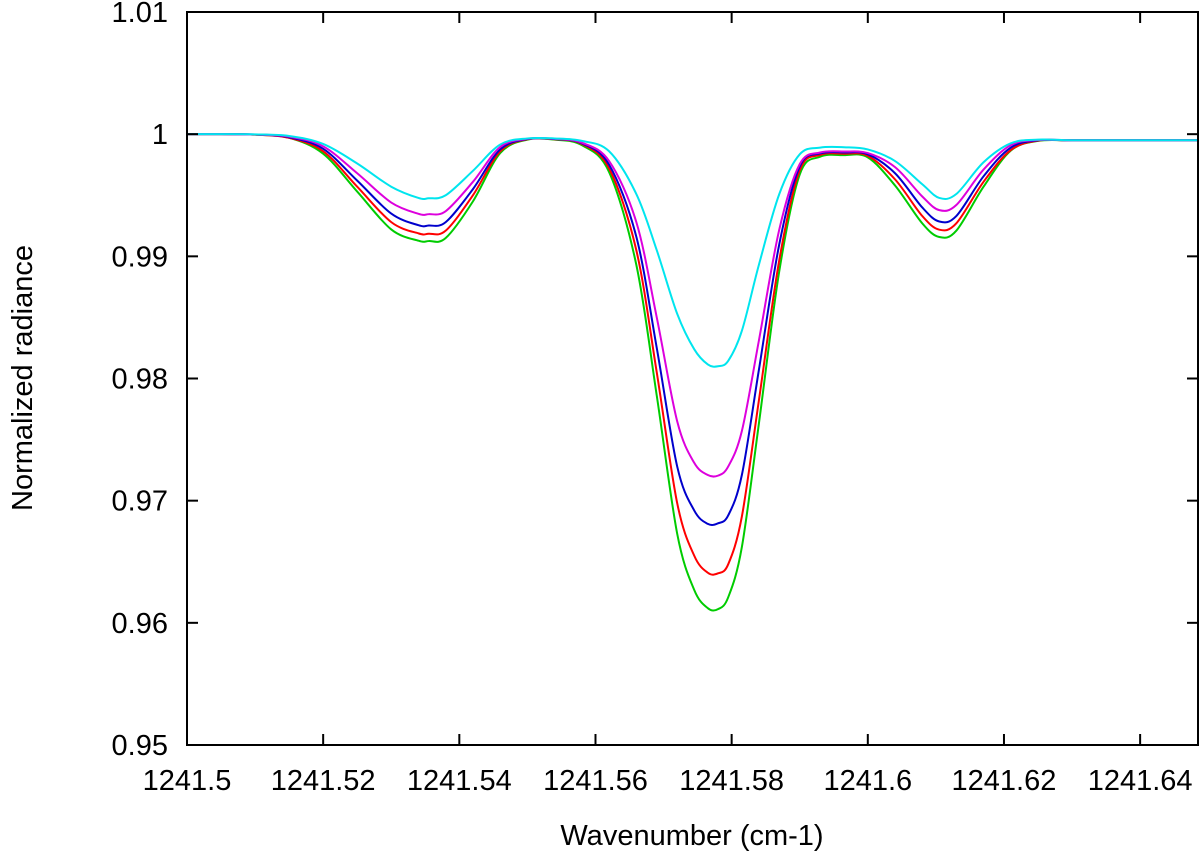 This screenshot has width=1200, height=853. What do you see at coordinates (187, 781) in the screenshot?
I see `x-tick-label: 1241.5` at bounding box center [187, 781].